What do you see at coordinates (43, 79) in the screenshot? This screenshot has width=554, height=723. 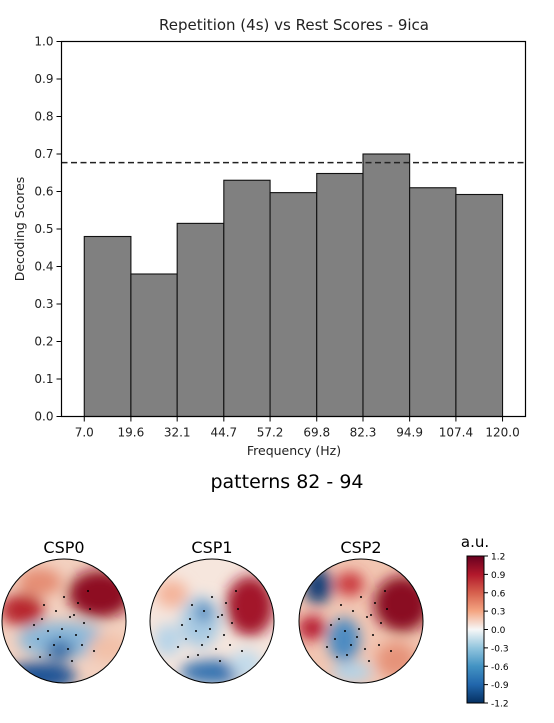 I see `y-tick-label: 0.9` at bounding box center [43, 79].